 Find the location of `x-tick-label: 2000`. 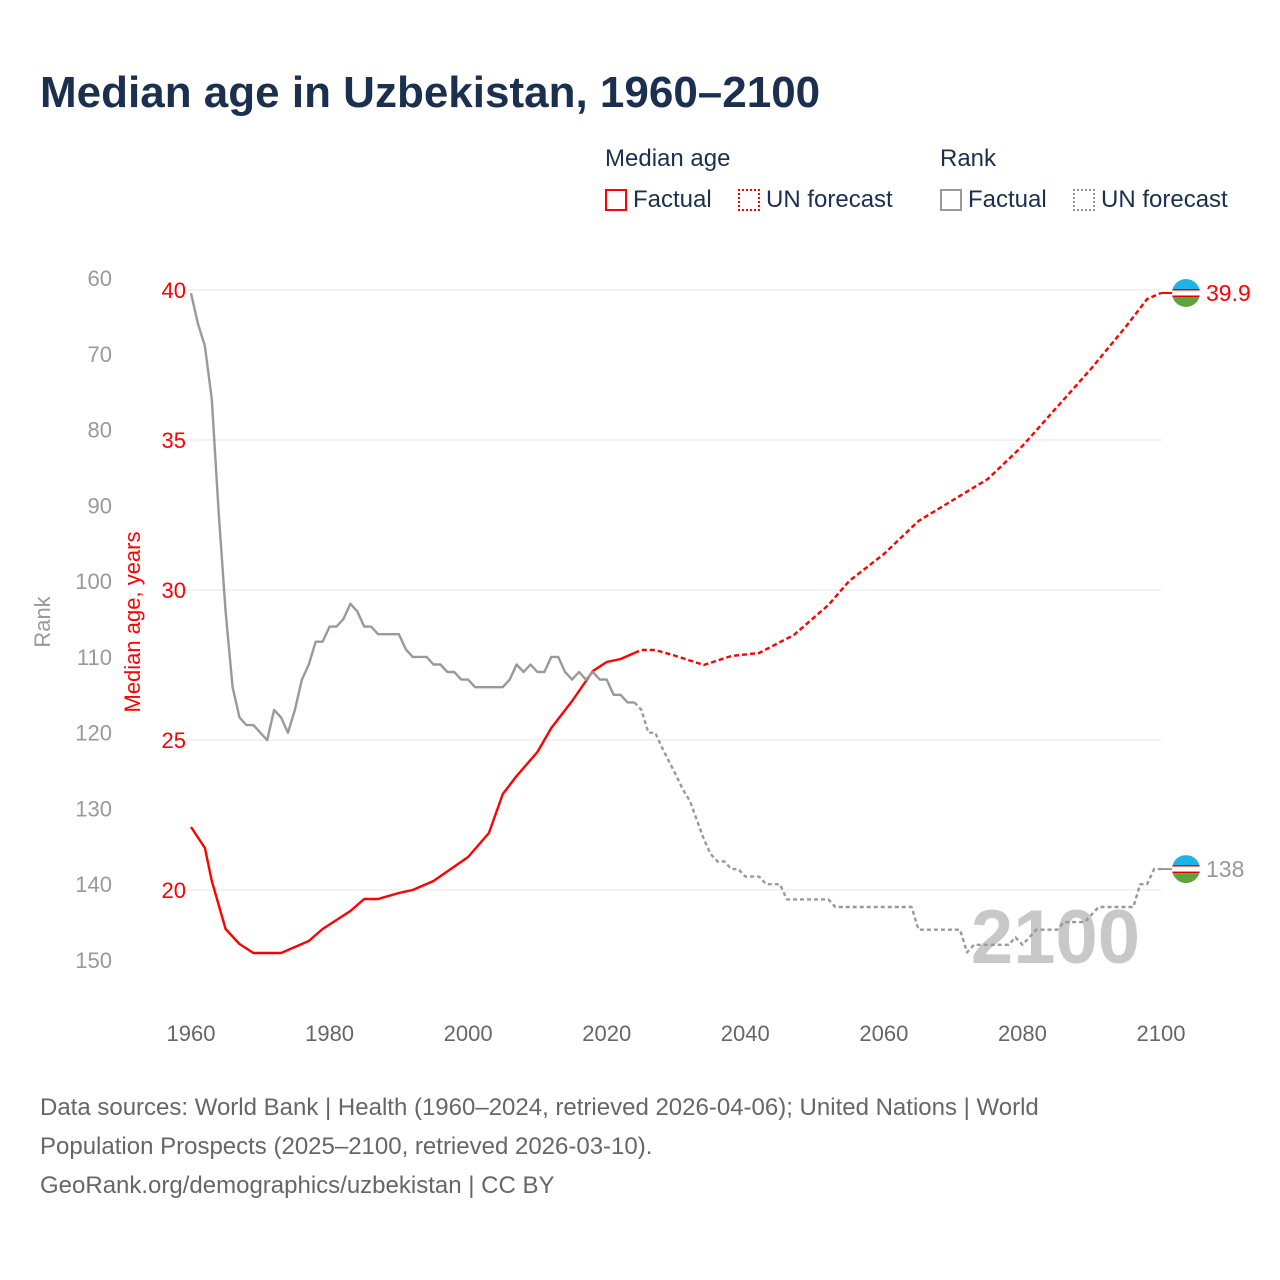

x-tick-label: 2000 is located at coordinates (468, 1033).